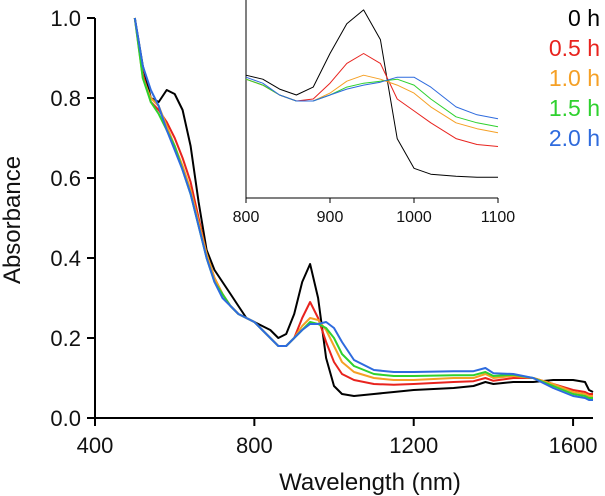 The height and width of the screenshot is (496, 605). What do you see at coordinates (498, 217) in the screenshot?
I see `inset-x-tick-label-3: 1100` at bounding box center [498, 217].